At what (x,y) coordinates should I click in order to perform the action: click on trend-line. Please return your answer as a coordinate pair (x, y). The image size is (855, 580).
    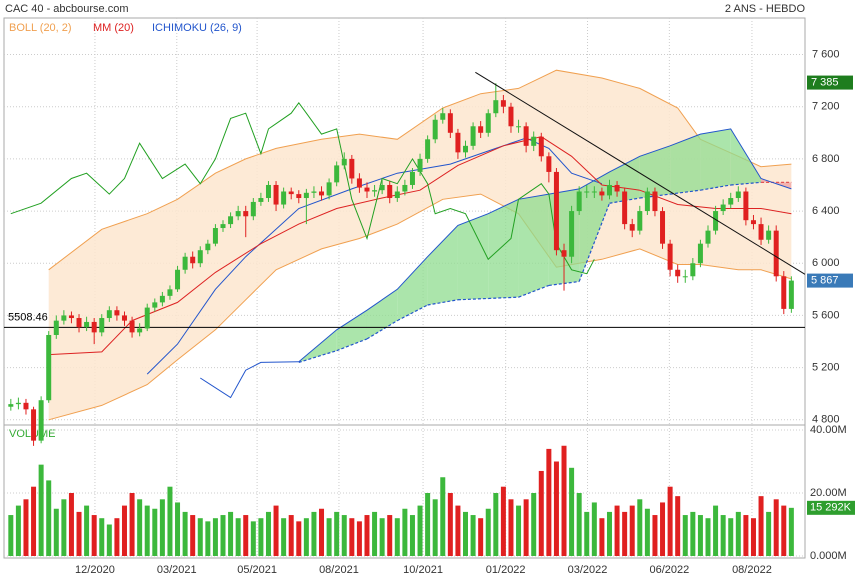
    Looking at the image, I should click on (640, 173).